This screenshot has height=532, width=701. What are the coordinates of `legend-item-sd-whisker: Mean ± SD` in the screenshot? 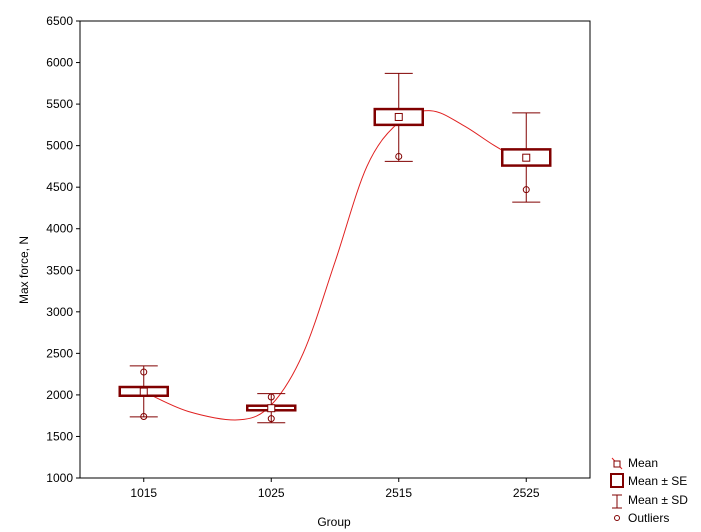 It's located at (650, 501).